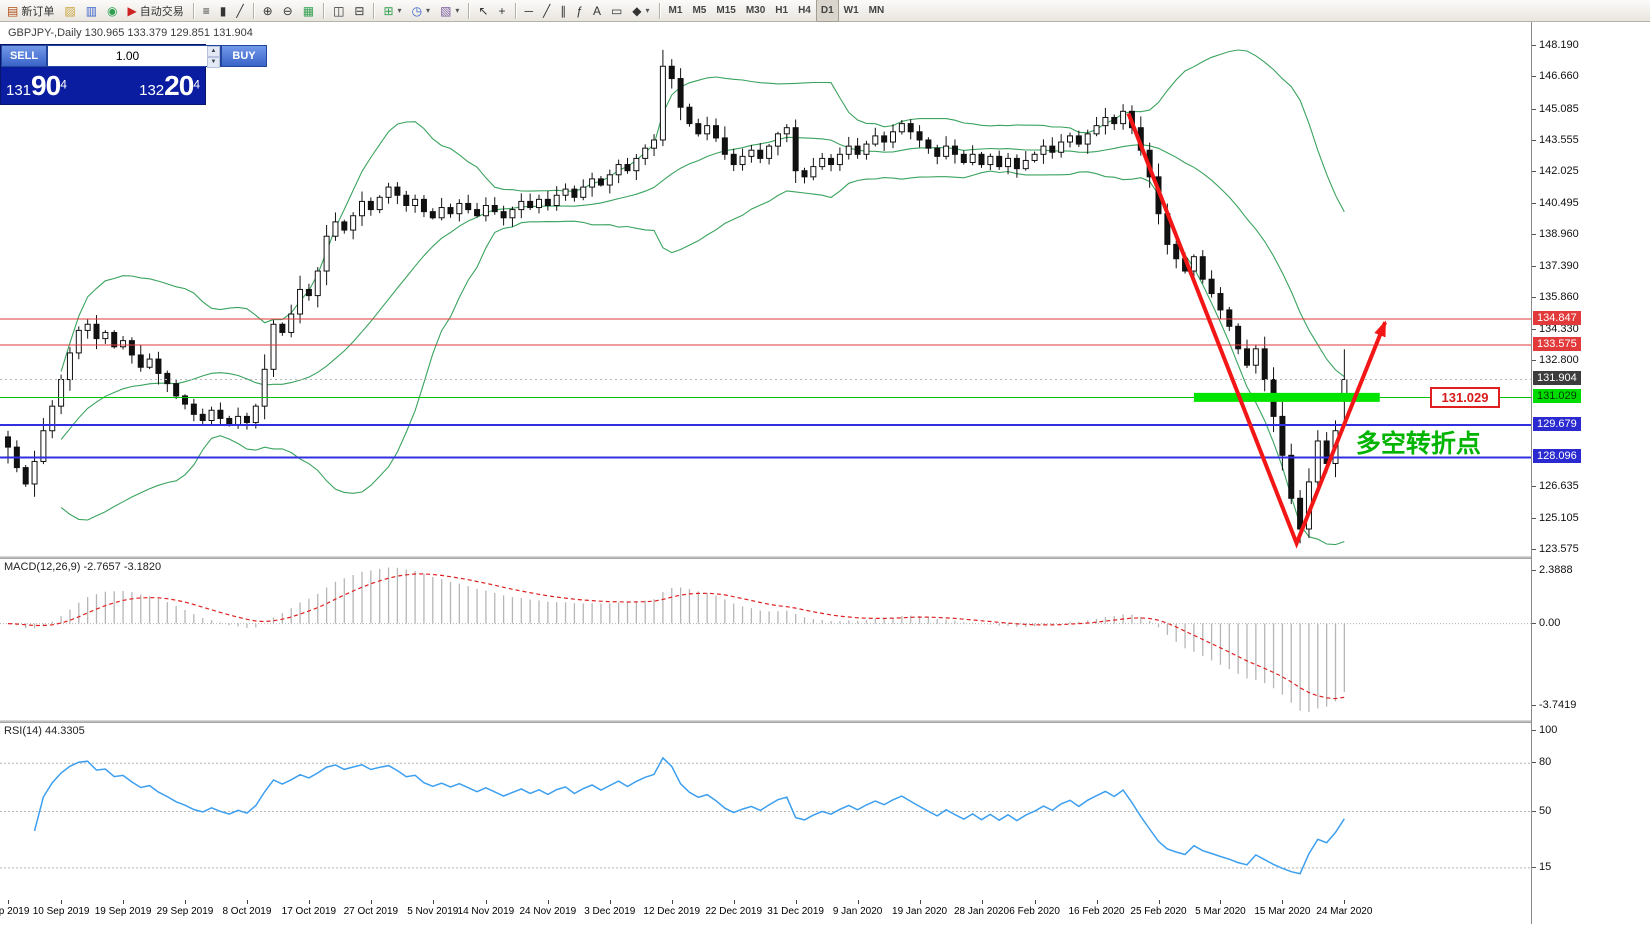 This screenshot has width=1650, height=949. I want to click on line-chart-icon: ╱, so click(239, 10).